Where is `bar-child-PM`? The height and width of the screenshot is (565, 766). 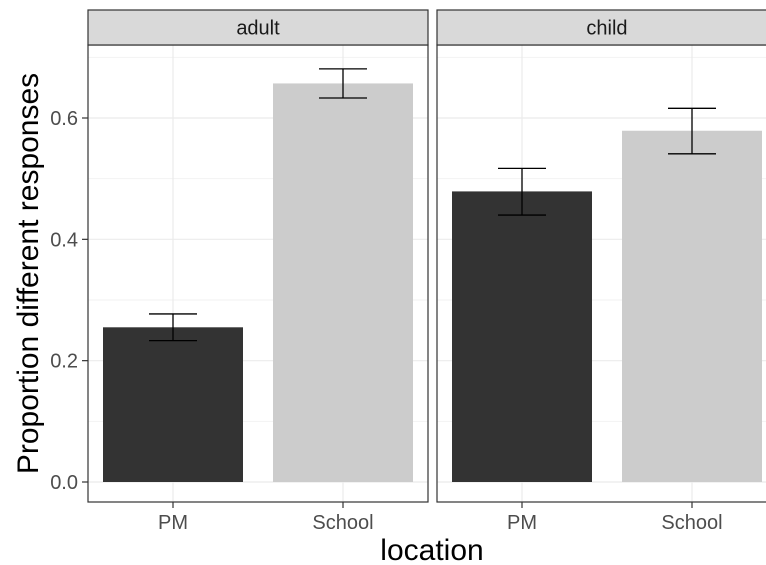 bar-child-PM is located at coordinates (522, 336).